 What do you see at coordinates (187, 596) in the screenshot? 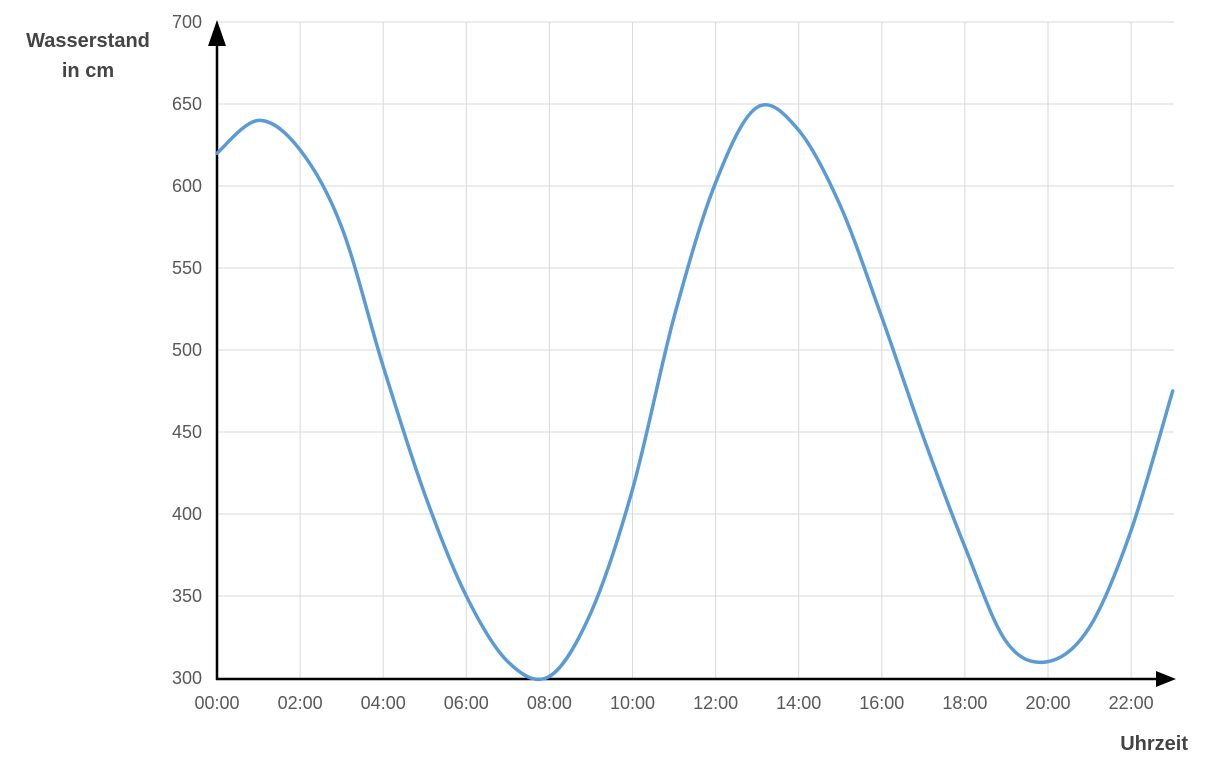
I see `y-tick-label: 350` at bounding box center [187, 596].